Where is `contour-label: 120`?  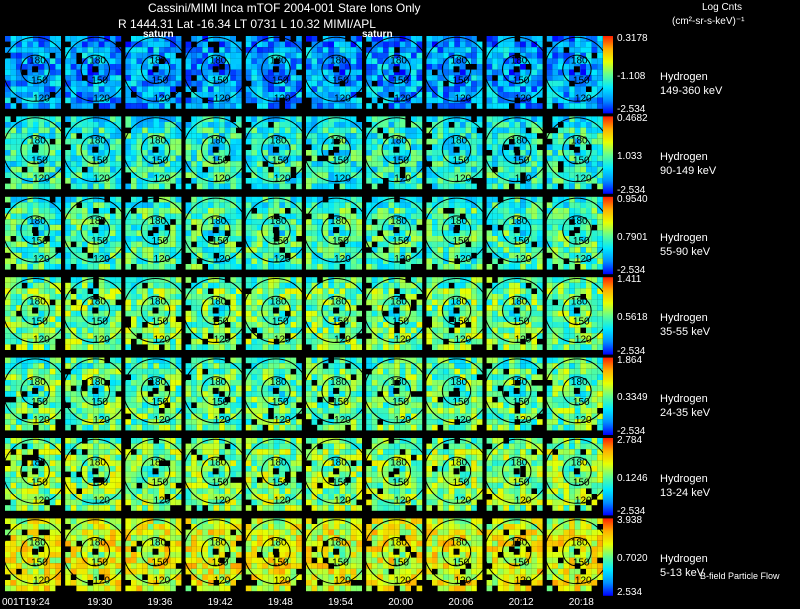 contour-label: 120 is located at coordinates (101, 98).